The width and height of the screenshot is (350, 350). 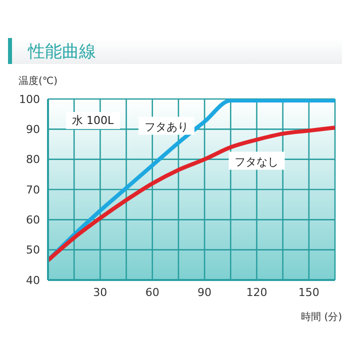 I want to click on x-axis-title: 時間 (分), so click(x=321, y=317).